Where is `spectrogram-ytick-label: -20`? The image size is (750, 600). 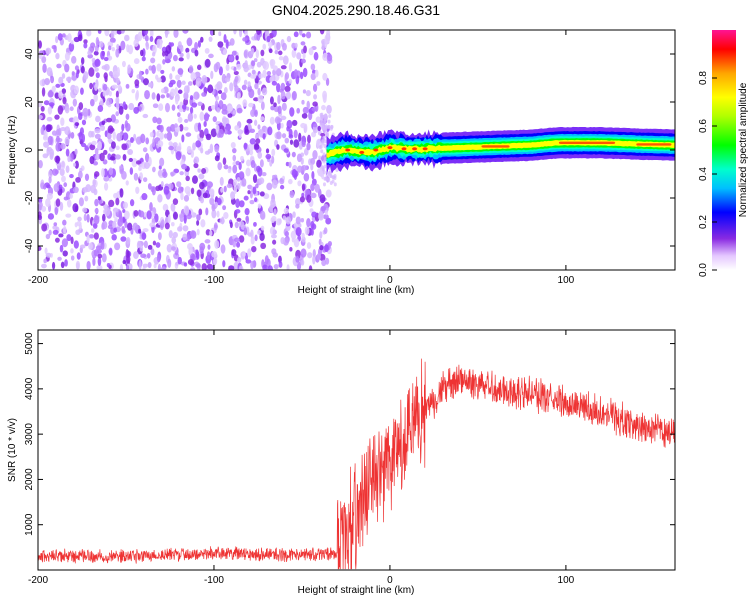 spectrogram-ytick-label: -20 is located at coordinates (29, 197).